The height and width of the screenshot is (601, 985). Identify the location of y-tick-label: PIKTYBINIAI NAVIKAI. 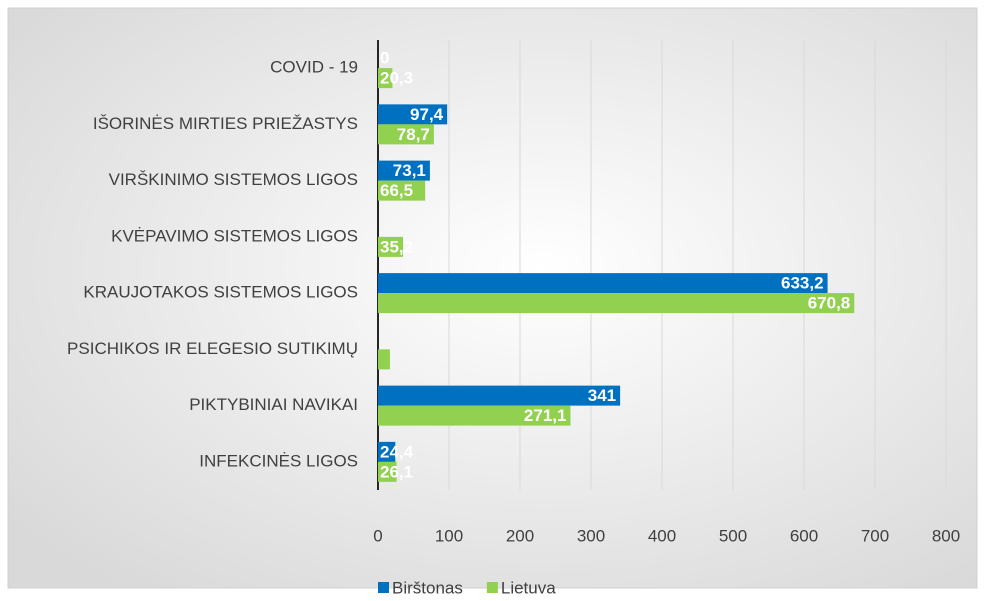
(273, 404).